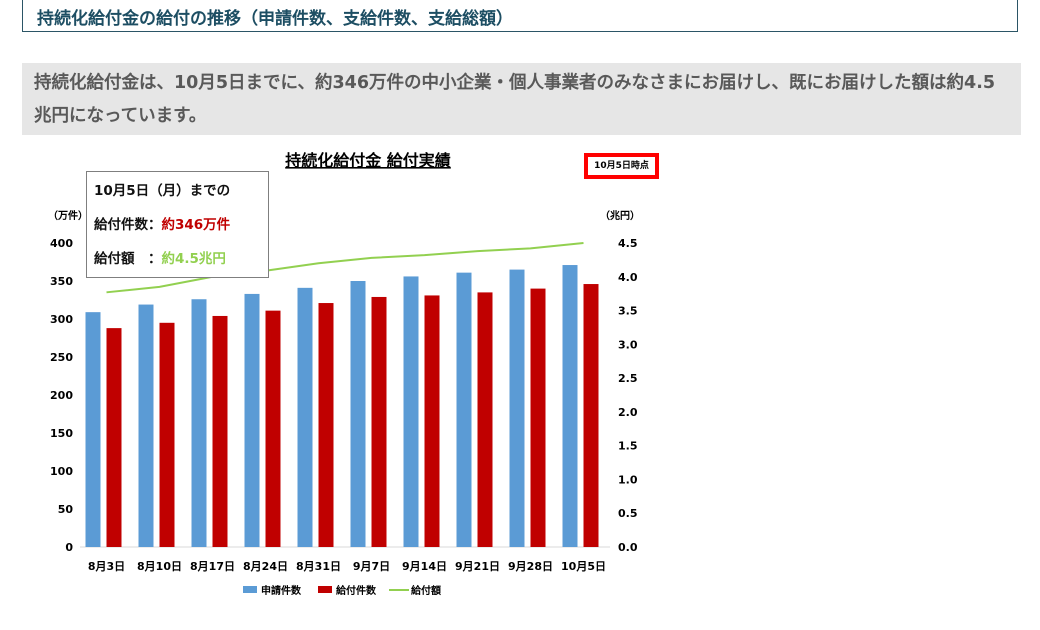  Describe the element at coordinates (628, 311) in the screenshot. I see `right-tick-label: 3.5` at that location.